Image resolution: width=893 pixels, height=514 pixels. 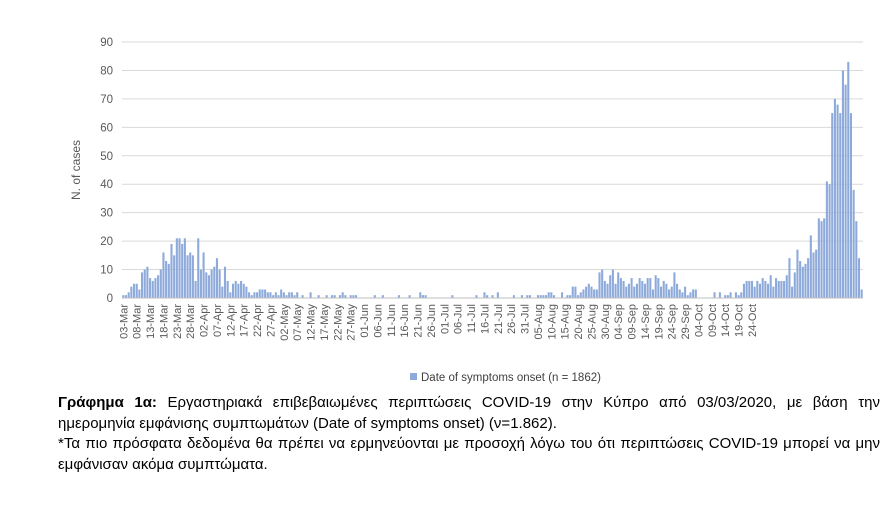 What do you see at coordinates (106, 185) in the screenshot?
I see `y-tick-label: 40` at bounding box center [106, 185].